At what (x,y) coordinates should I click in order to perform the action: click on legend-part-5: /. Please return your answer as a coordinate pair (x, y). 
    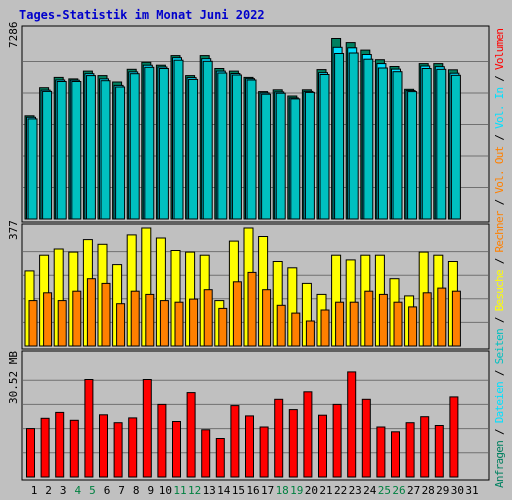
    Looking at the image, I should click on (499, 320).